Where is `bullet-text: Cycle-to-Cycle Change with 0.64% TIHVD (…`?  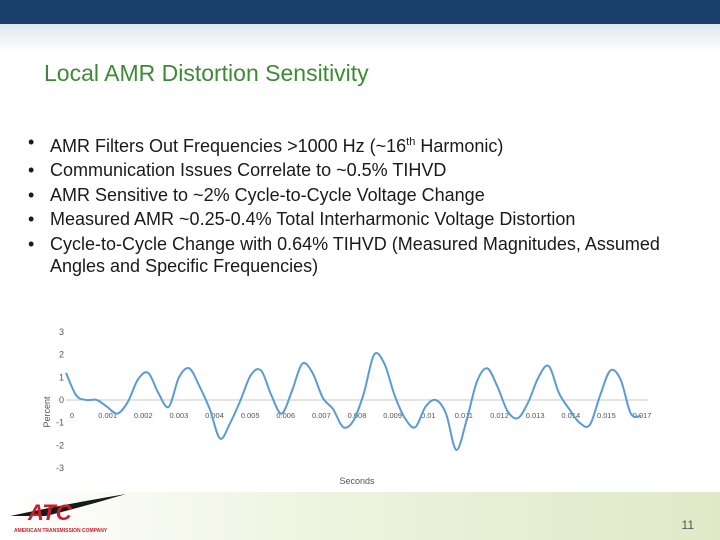
bullet-text: Cycle-to-Cycle Change with 0.64% TIHVD (… is located at coordinates (355, 255).